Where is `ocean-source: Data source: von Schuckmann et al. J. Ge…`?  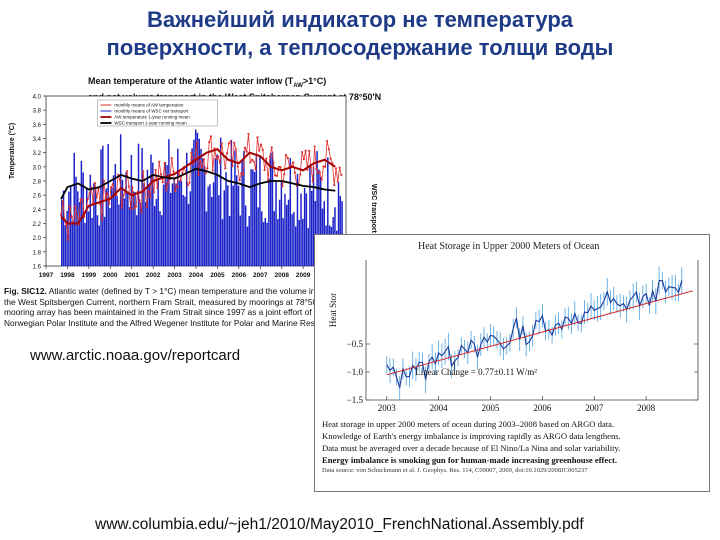
ocean-source: Data source: von Schuckmann et al. J. Ge… is located at coordinates (455, 470).